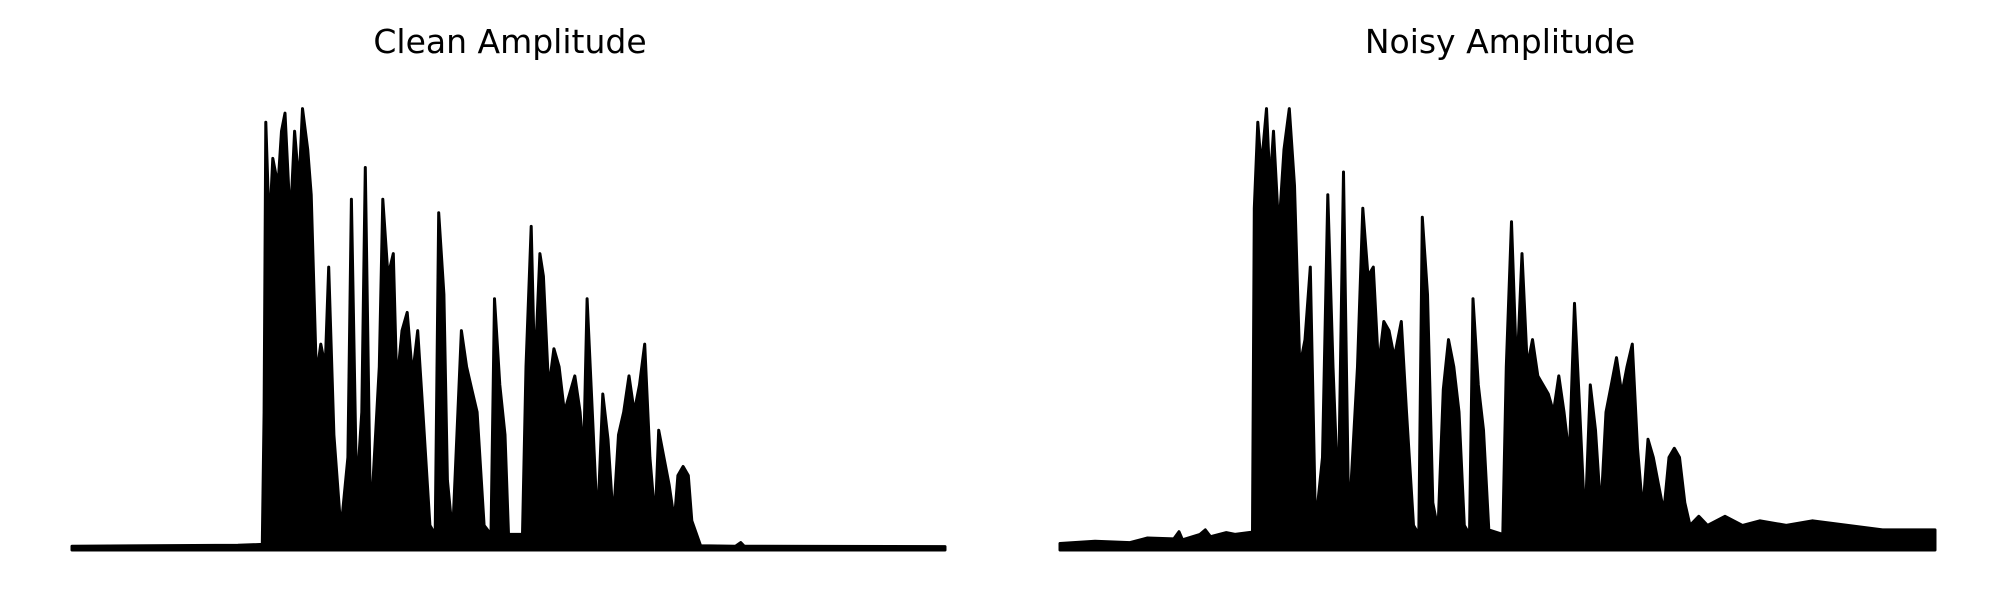 This screenshot has height=600, width=2000. Describe the element at coordinates (1500, 41) in the screenshot. I see `chart-title-noisy: Noisy Amplitude` at that location.